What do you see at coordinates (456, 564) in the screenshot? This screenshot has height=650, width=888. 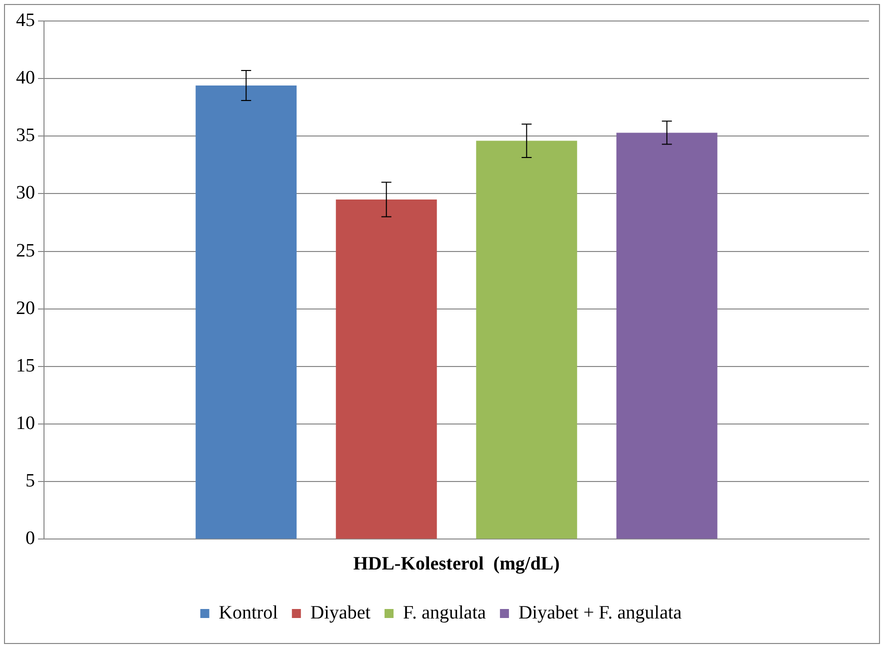 I see `x-tick-label: HDL-Kolesterol (mg/dL)` at bounding box center [456, 564].